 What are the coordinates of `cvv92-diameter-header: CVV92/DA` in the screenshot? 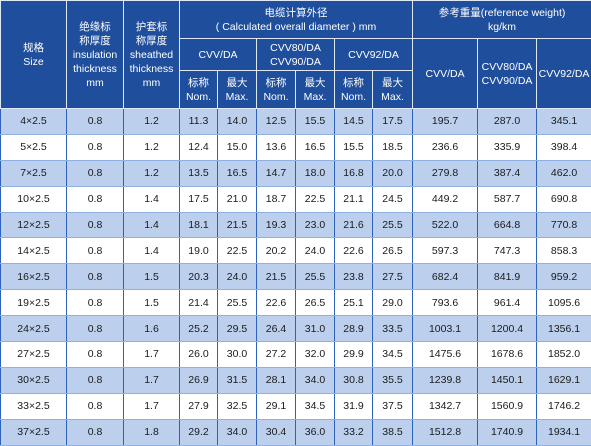 It's located at (374, 55).